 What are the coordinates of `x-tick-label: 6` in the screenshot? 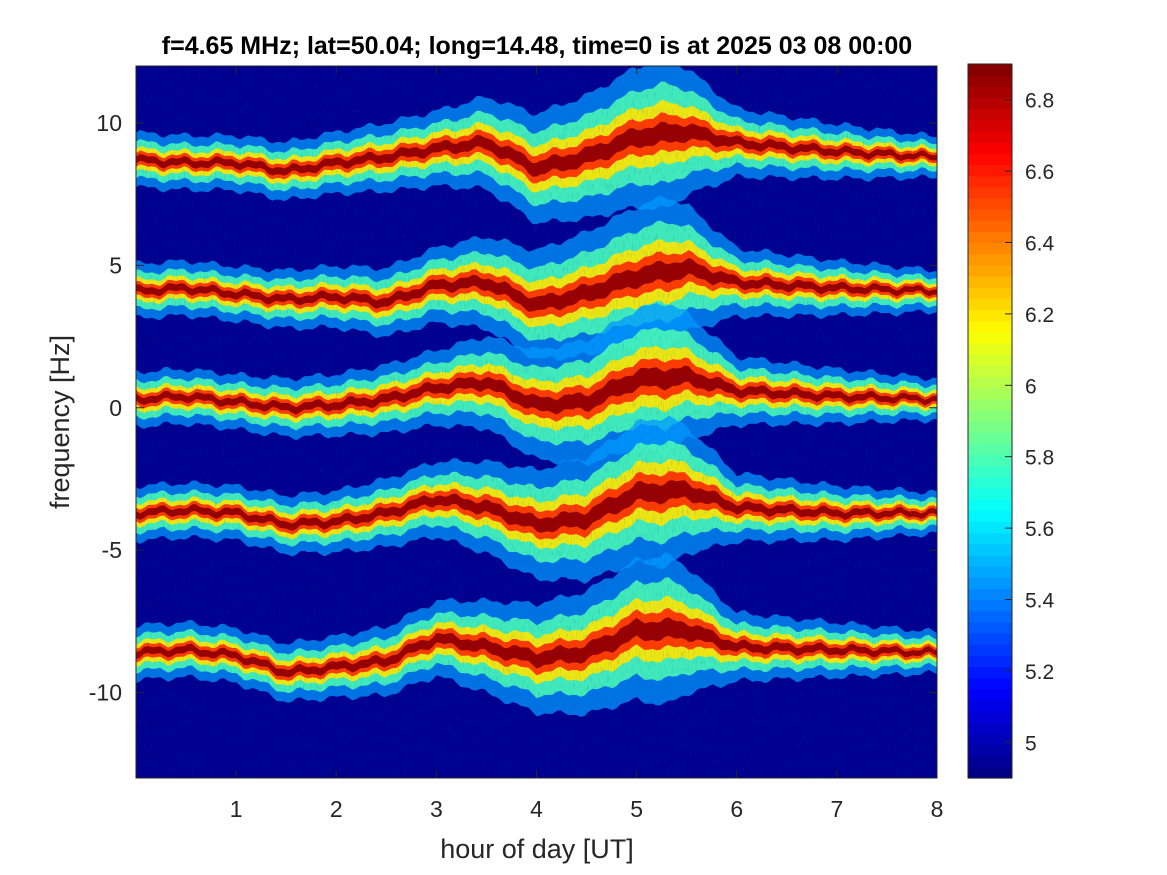 It's located at (736, 809).